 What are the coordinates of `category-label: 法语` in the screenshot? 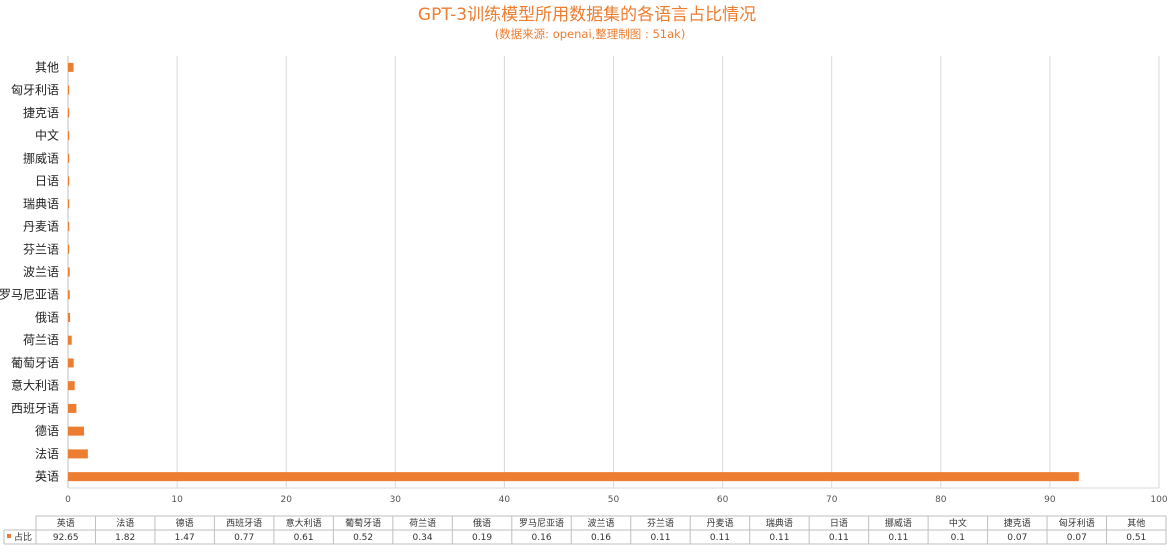 It's located at (47, 454).